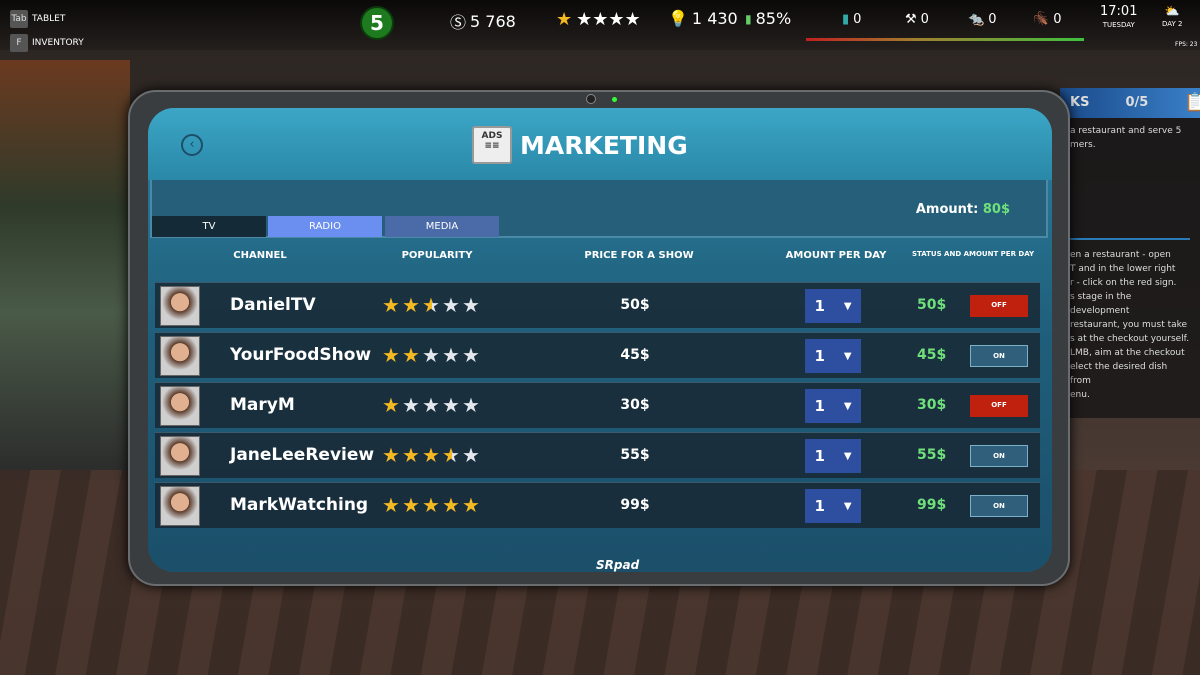 Image resolution: width=1200 pixels, height=675 pixels. I want to click on rat-icon: 🐀, so click(976, 19).